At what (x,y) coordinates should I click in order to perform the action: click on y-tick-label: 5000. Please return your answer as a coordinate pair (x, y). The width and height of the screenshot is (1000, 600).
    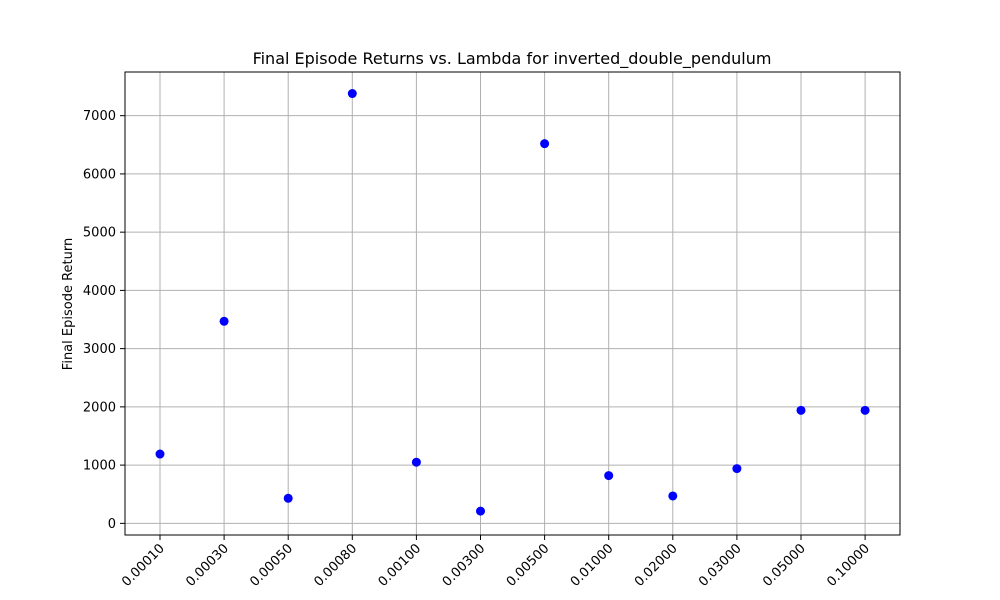
    Looking at the image, I should click on (99, 233).